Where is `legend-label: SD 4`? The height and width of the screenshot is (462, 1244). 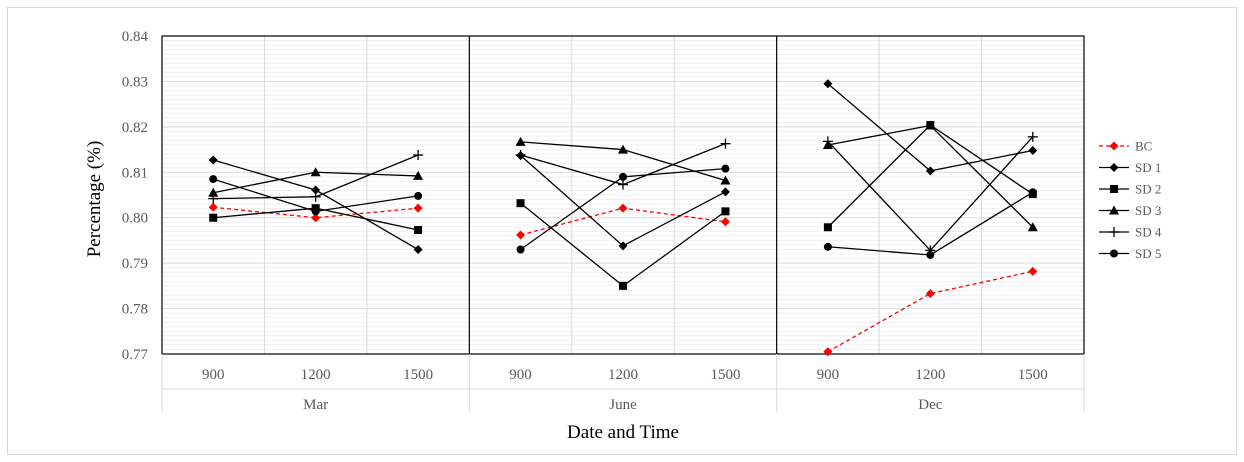 legend-label: SD 4 is located at coordinates (1148, 232).